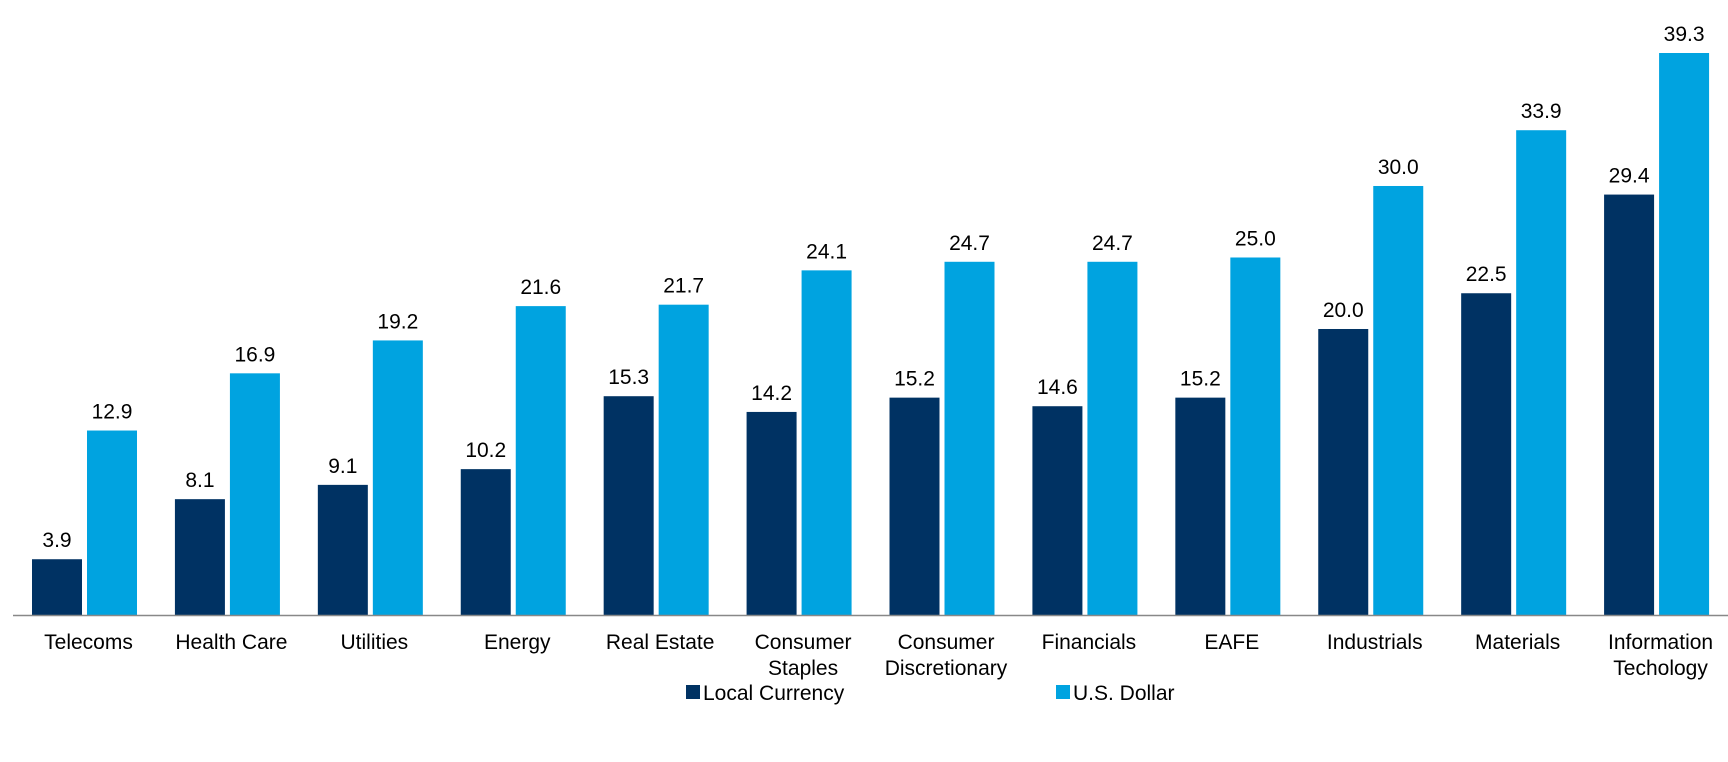  I want to click on value-label: 15.3, so click(628, 377).